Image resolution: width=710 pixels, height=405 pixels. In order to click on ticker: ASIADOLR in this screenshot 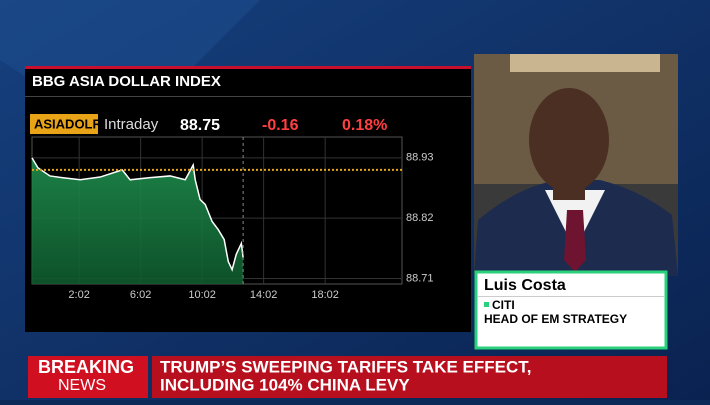, I will do `click(68, 123)`.